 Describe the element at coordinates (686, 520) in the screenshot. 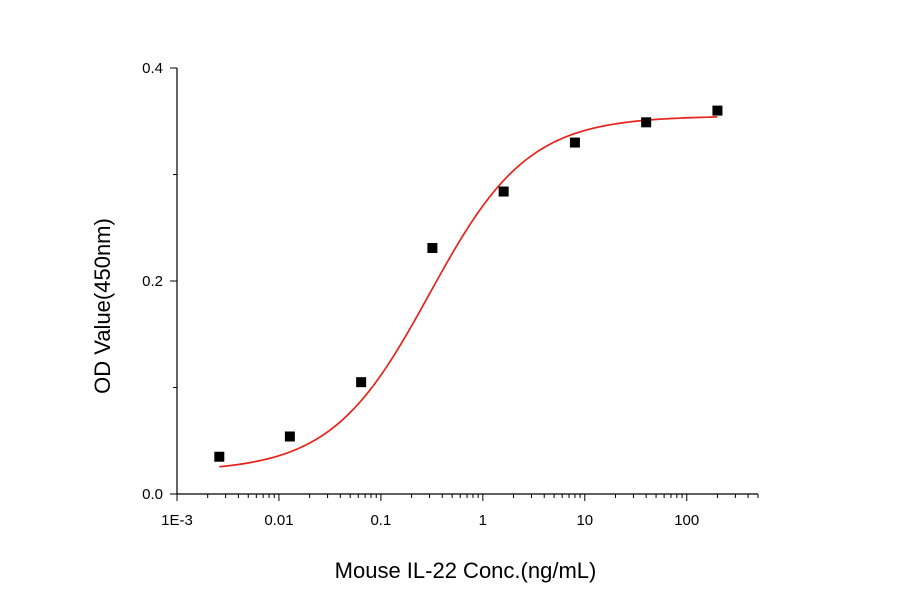

I see `x-tick-label: 100` at that location.